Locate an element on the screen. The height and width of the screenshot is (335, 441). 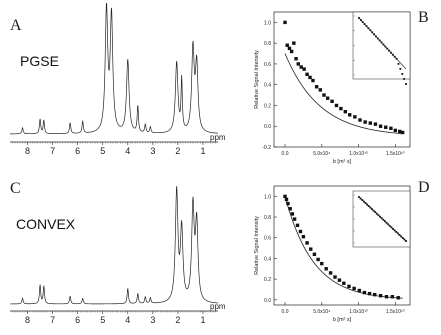
y-axis-label: Relative Signal Intensity is located at coordinates (257, 79).